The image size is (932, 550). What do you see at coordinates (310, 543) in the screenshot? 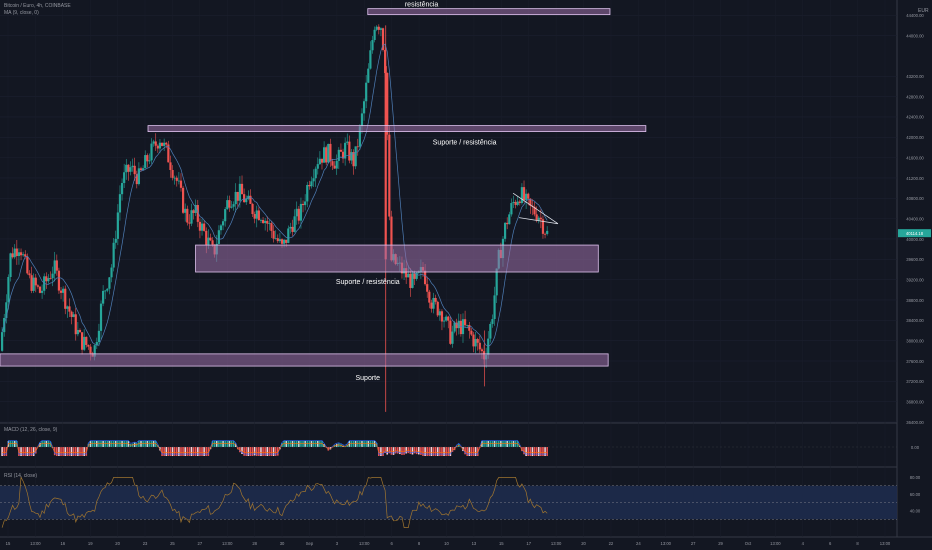
I see `time-tick-label: Sep` at bounding box center [310, 543].